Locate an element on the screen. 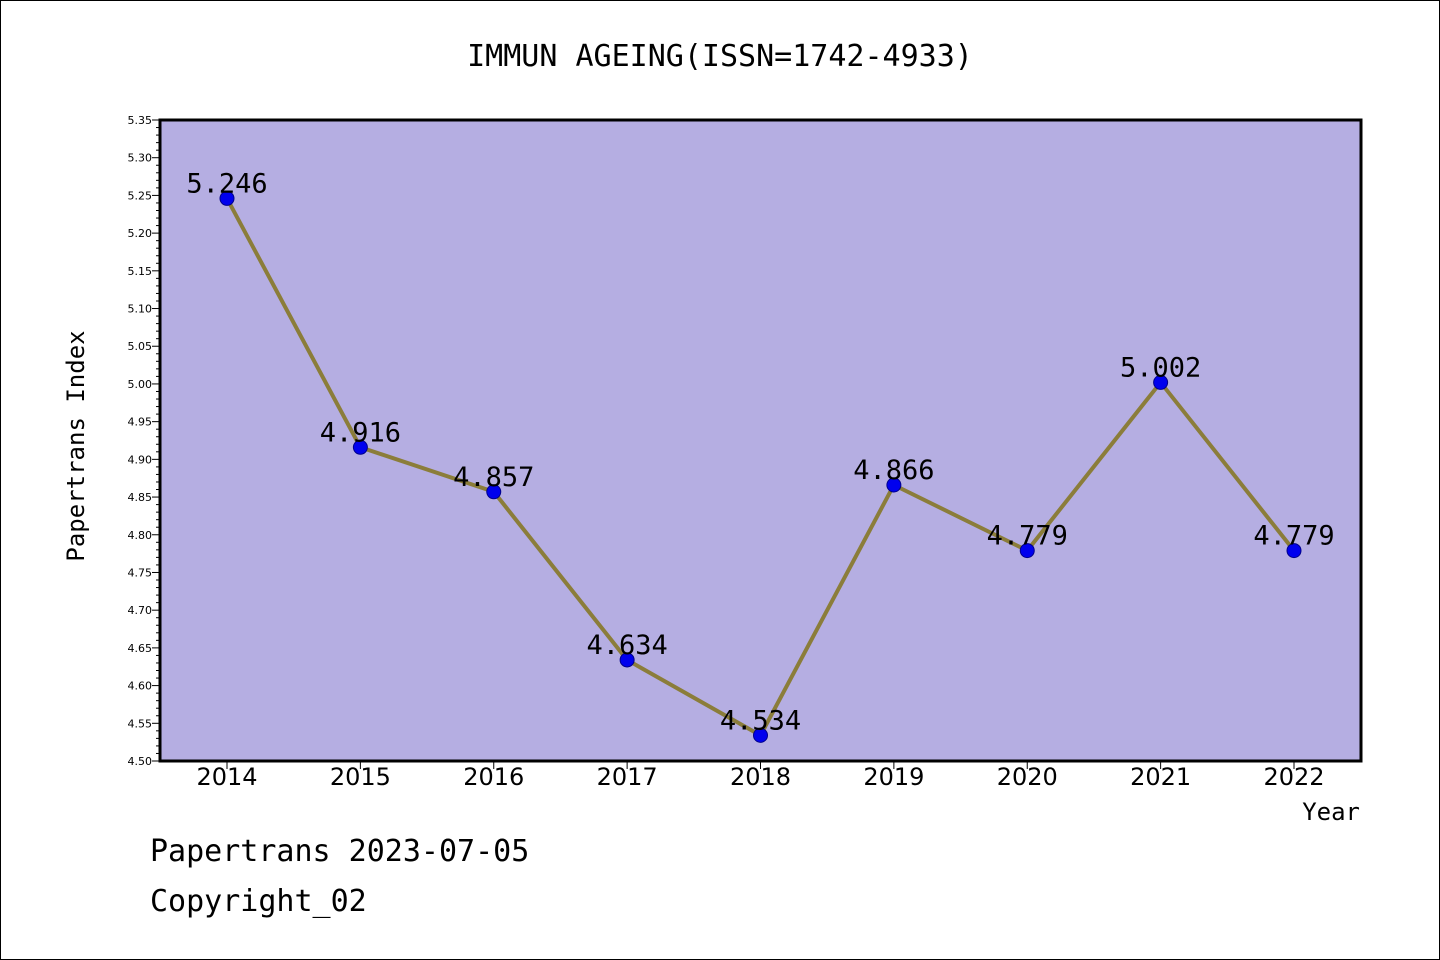 The width and height of the screenshot is (1440, 960). x-tick-label-2022: 2022 is located at coordinates (1293, 777).